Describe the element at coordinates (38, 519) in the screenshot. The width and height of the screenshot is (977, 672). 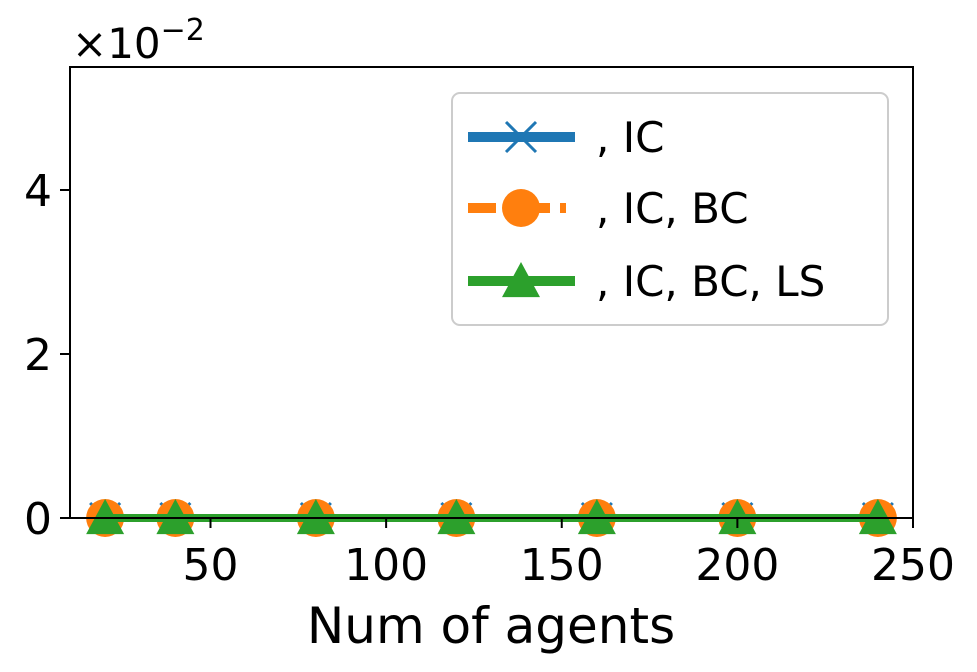
I see `y-tick-label: 0` at that location.